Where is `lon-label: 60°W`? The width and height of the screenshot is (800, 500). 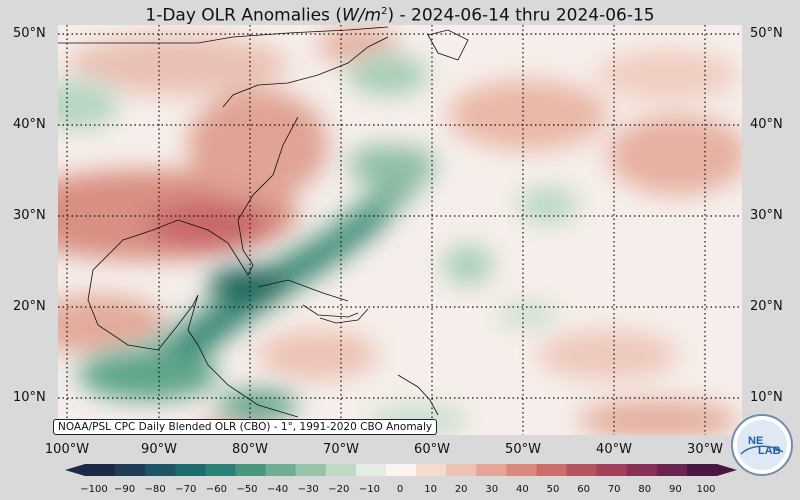 lon-label: 60°W is located at coordinates (432, 449).